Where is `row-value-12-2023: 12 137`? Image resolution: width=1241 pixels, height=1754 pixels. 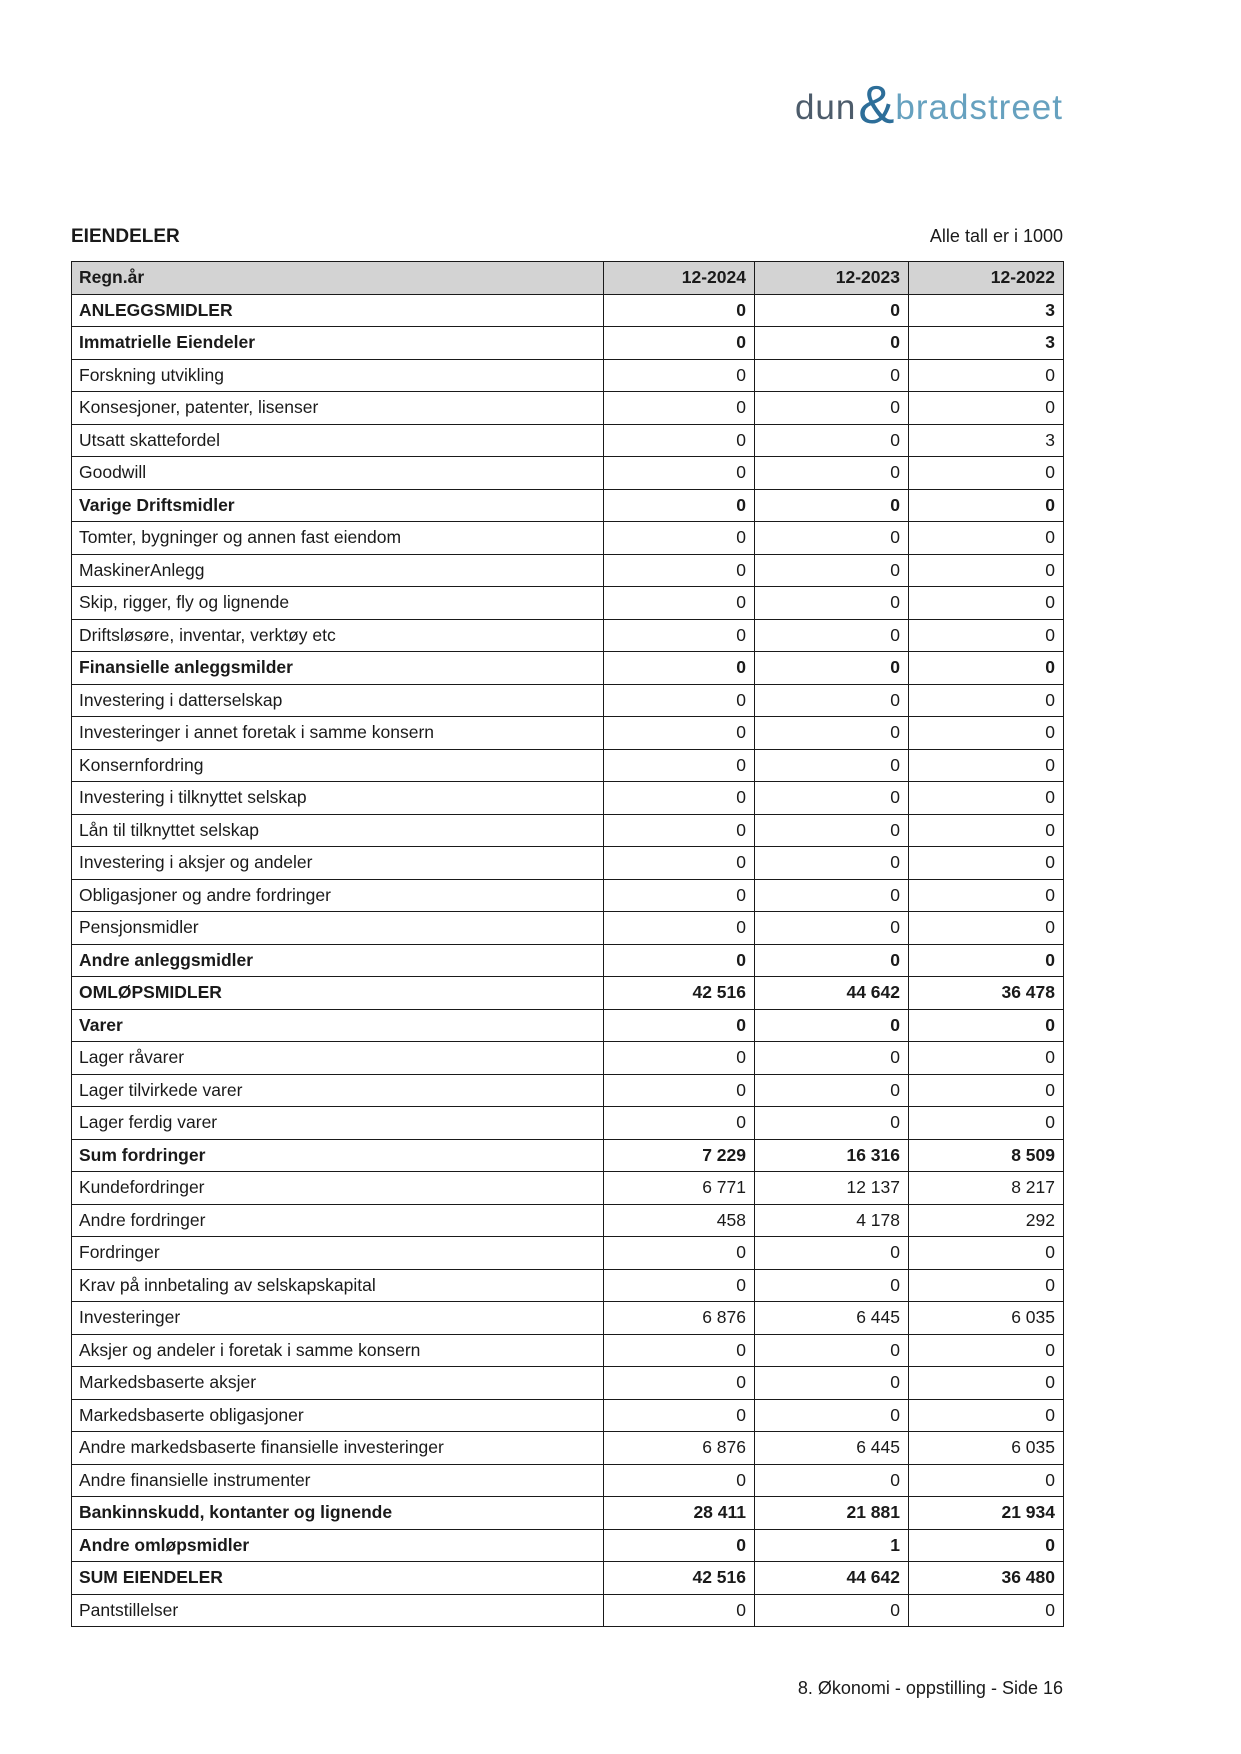
row-value-12-2023: 12 137 is located at coordinates (831, 1188).